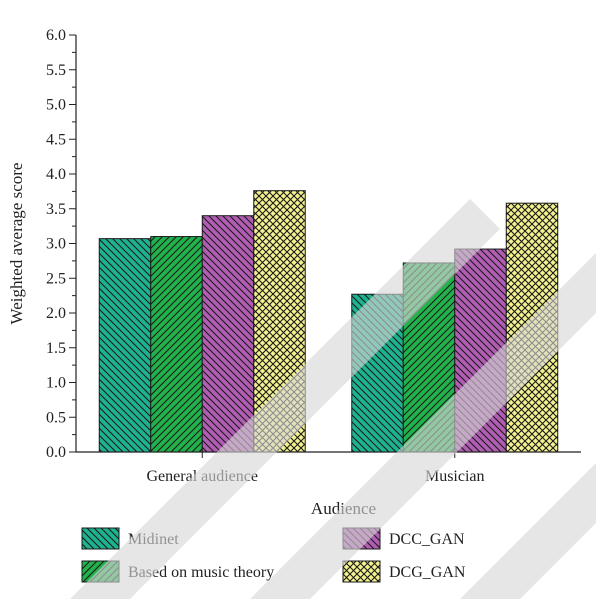  Describe the element at coordinates (56, 452) in the screenshot. I see `y-tick-label: 0.0` at that location.